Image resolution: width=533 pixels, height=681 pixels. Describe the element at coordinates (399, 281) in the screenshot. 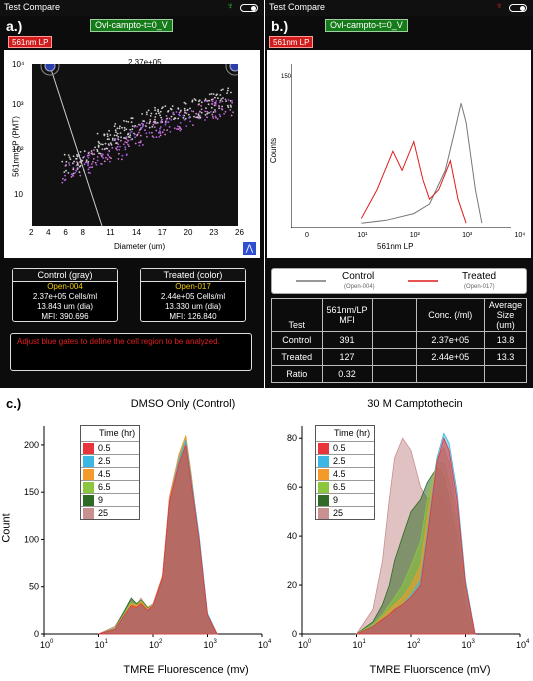

I see `panel-b-legend: Control (Open-004) Treated (Open-017)` at that location.